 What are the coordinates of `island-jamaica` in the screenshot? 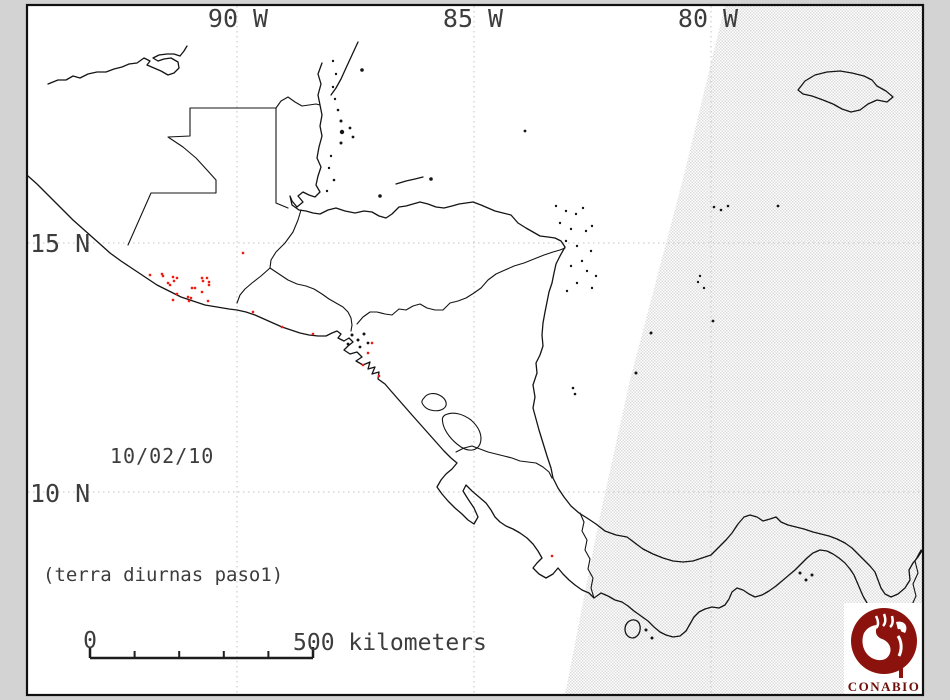 It's located at (845, 91).